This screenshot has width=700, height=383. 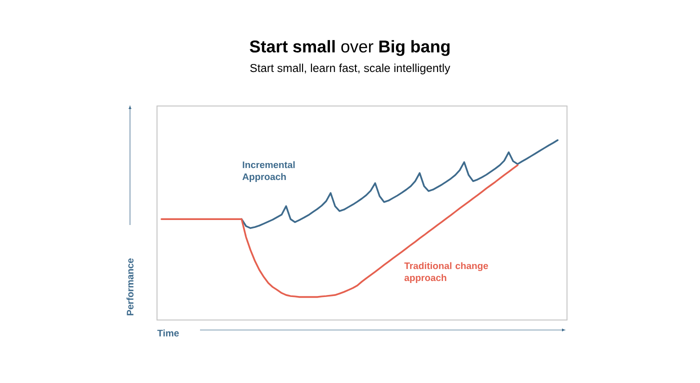 What do you see at coordinates (268, 171) in the screenshot?
I see `text: Incremental Approach` at bounding box center [268, 171].